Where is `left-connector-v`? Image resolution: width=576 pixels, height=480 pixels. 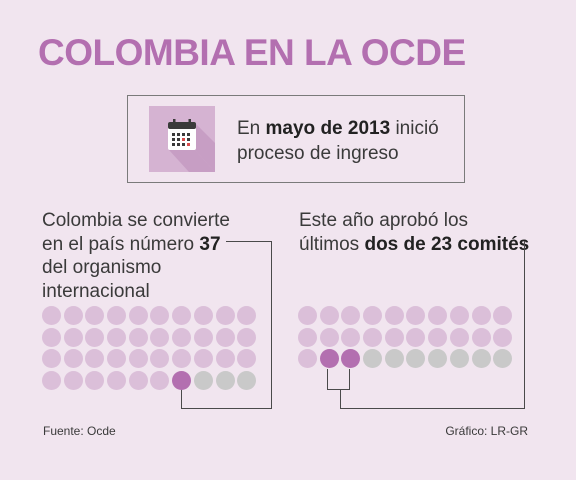 left-connector-v is located at coordinates (271, 325).